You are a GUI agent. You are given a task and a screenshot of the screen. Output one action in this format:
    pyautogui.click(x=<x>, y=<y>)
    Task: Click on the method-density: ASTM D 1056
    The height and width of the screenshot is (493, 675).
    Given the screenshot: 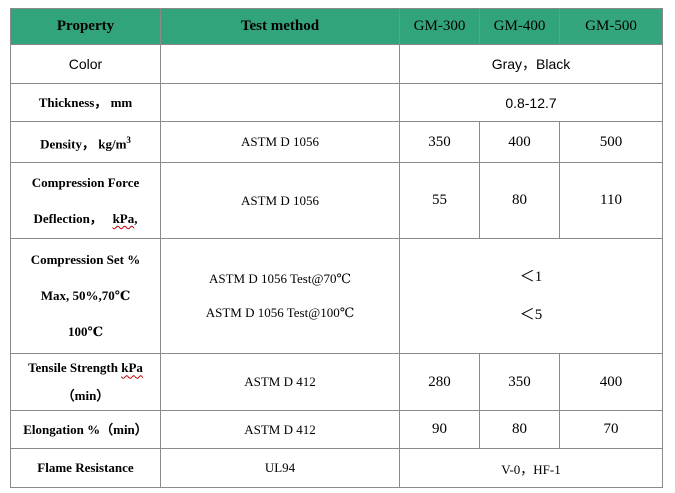 What is the action you would take?
    pyautogui.click(x=280, y=142)
    